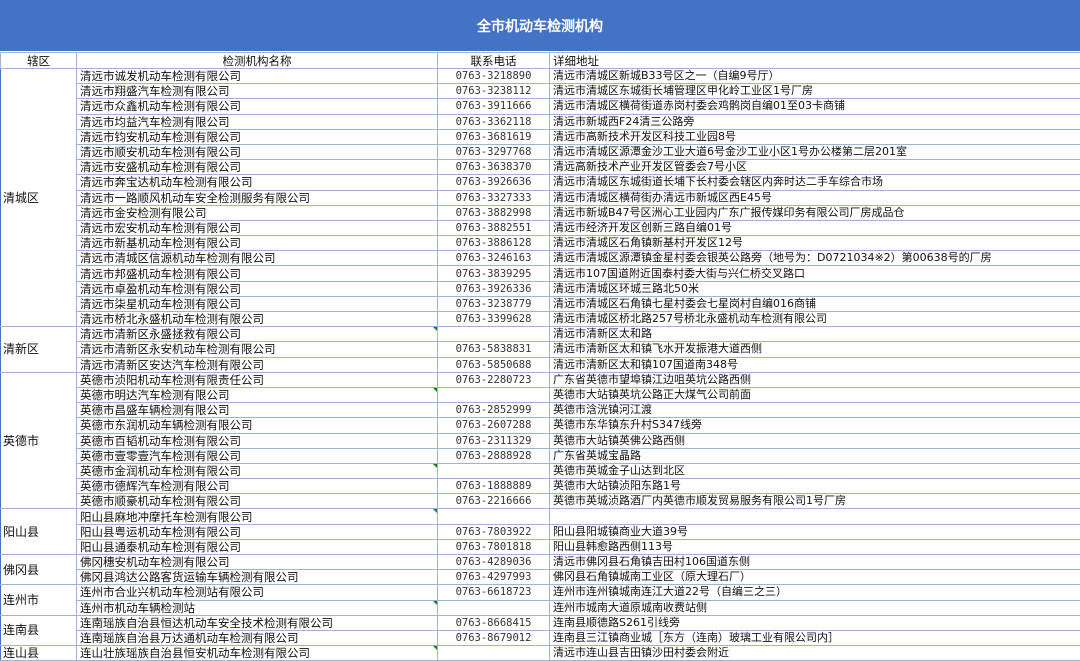 Image resolution: width=1080 pixels, height=661 pixels. Describe the element at coordinates (815, 303) in the screenshot. I see `address-cell: 清远市清城区石角镇七星村委会七星岗村自编016商铺` at that location.